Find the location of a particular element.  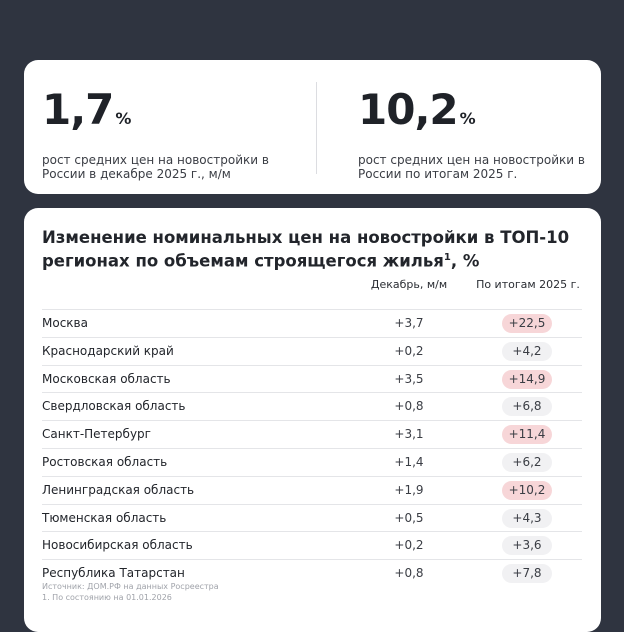

region-name: Тюменская область is located at coordinates (104, 517).